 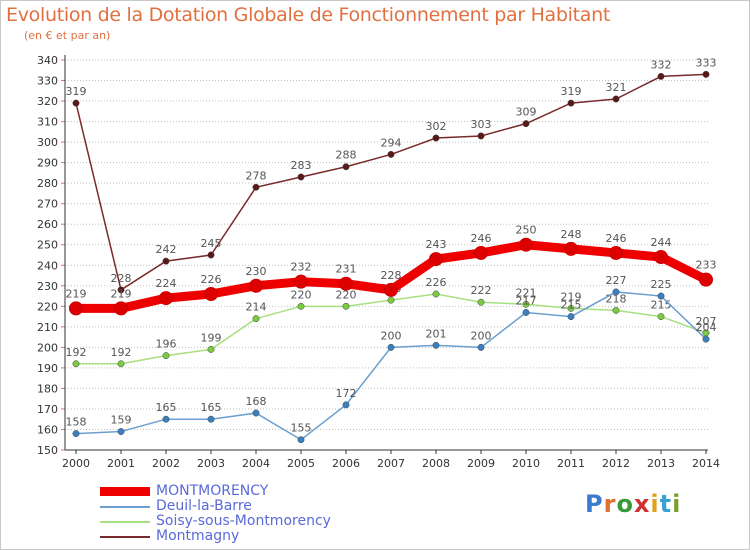 I want to click on x-tick-label: 2005, so click(x=301, y=463).